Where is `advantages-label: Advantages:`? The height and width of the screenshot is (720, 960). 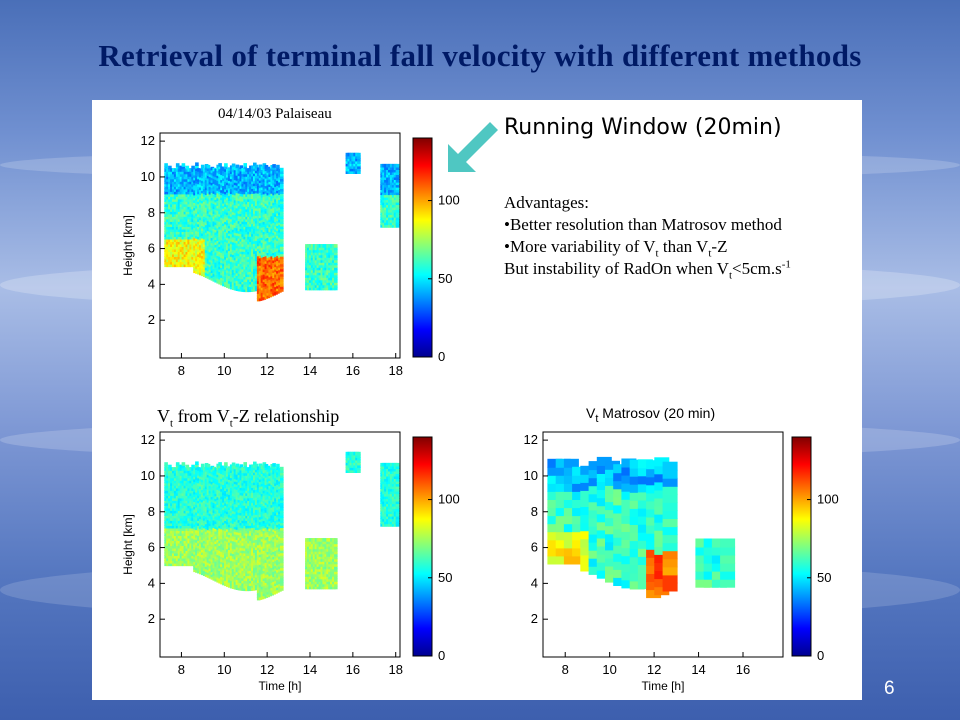
advantages-label: Advantages: is located at coordinates (546, 202).